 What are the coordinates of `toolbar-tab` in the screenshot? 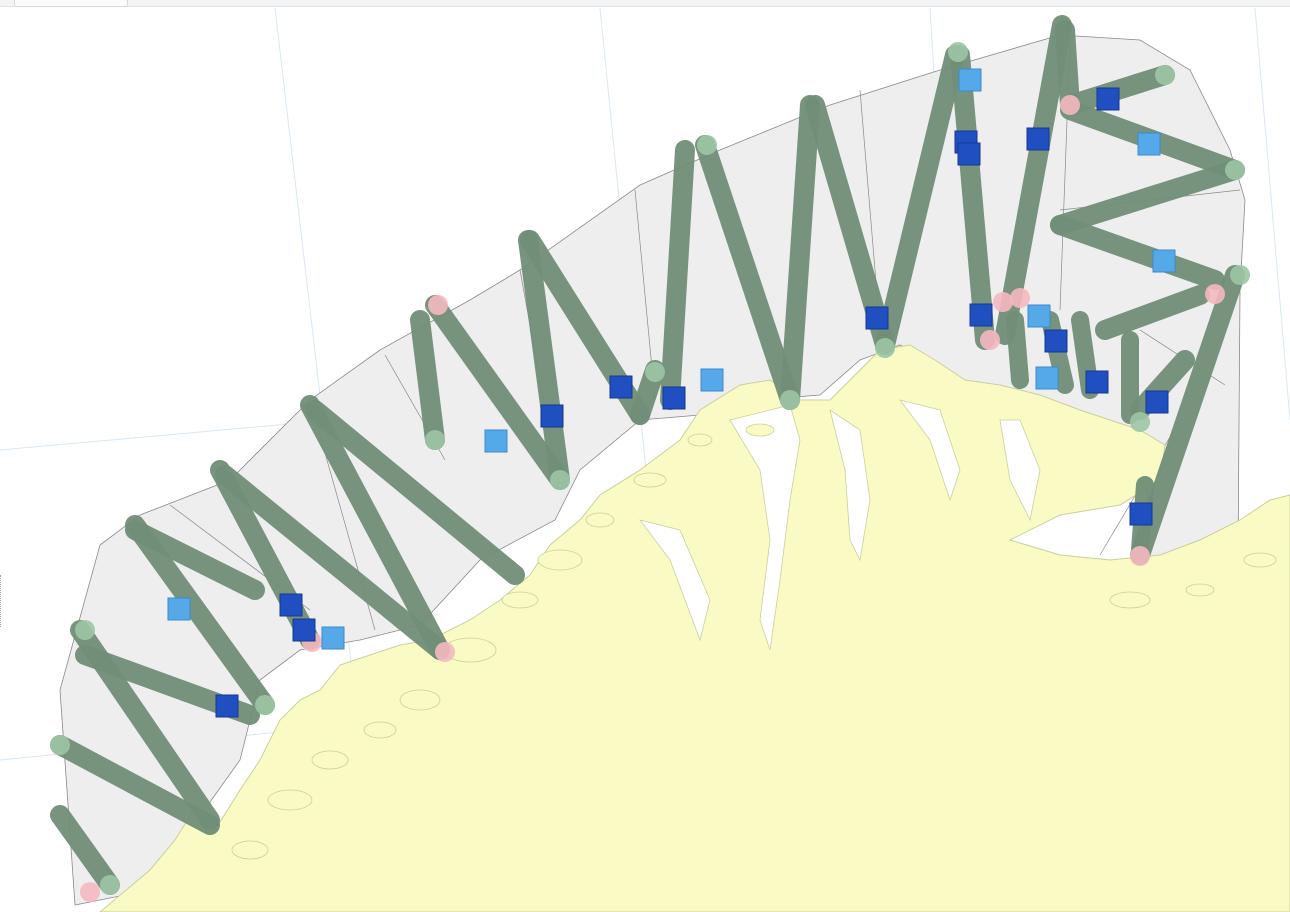 It's located at (71, 3).